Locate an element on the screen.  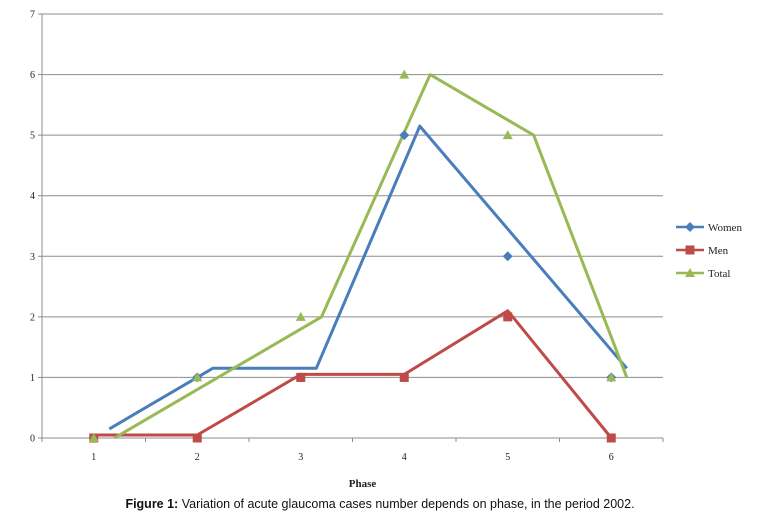
legend-marker-men is located at coordinates (690, 250).